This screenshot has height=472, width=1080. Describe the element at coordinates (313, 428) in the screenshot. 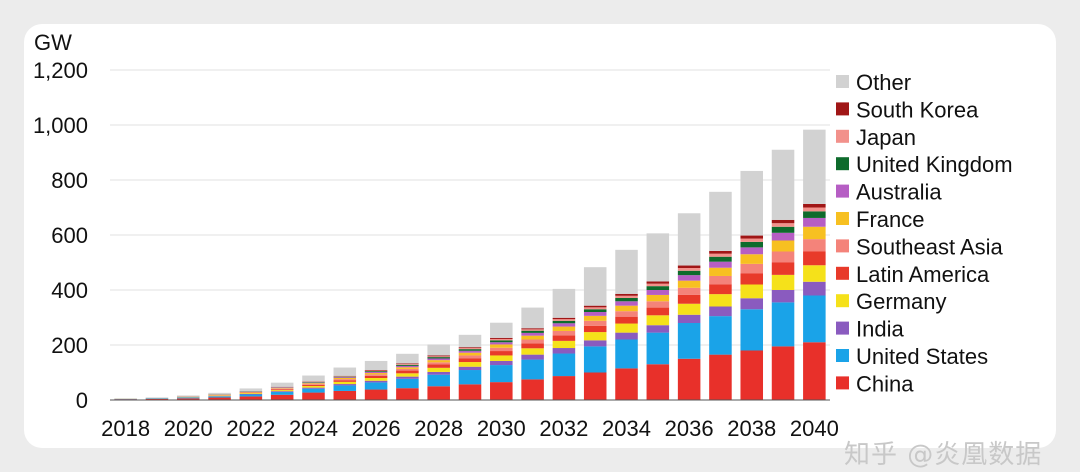

I see `x-tick-label: 2024` at that location.